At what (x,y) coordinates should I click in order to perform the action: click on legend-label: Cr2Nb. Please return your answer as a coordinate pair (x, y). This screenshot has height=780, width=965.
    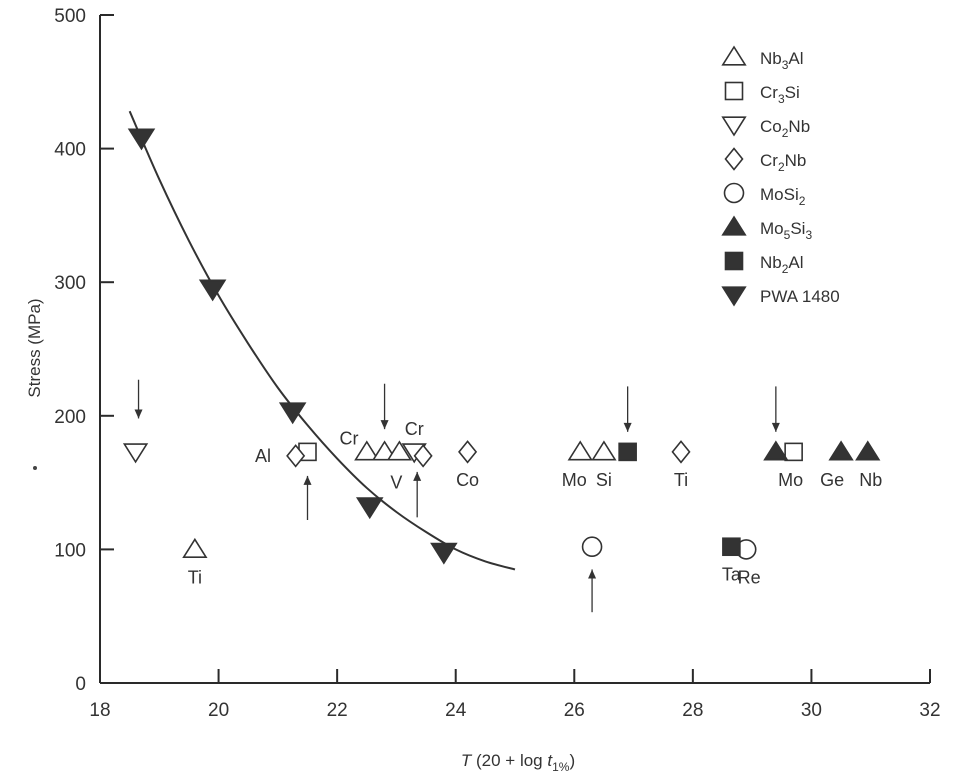
    Looking at the image, I should click on (783, 162).